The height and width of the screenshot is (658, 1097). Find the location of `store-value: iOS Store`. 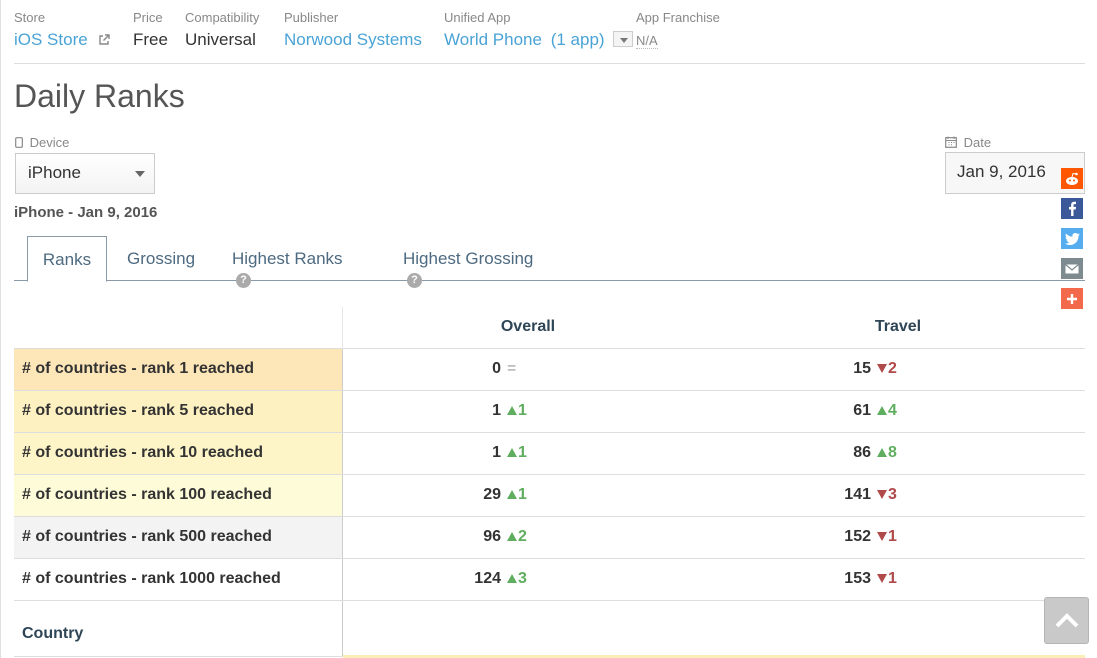

store-value: iOS Store is located at coordinates (51, 39).